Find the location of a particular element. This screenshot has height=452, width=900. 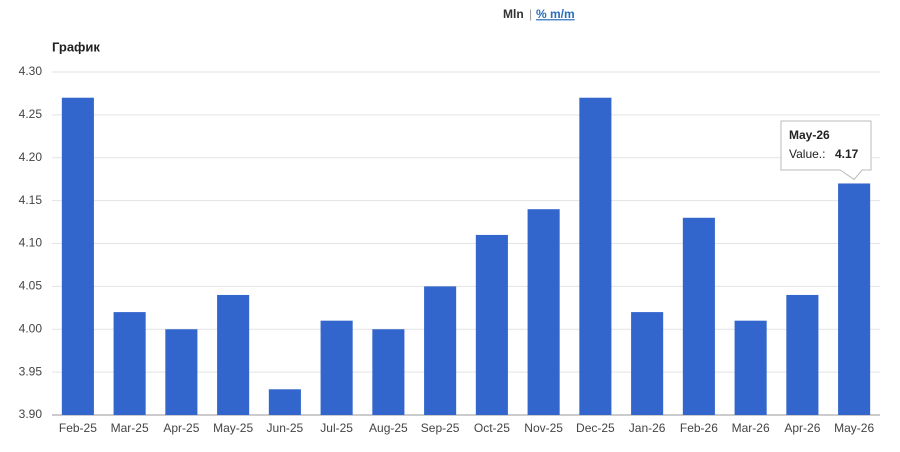

x-tick-label: Sep-25 is located at coordinates (440, 428).